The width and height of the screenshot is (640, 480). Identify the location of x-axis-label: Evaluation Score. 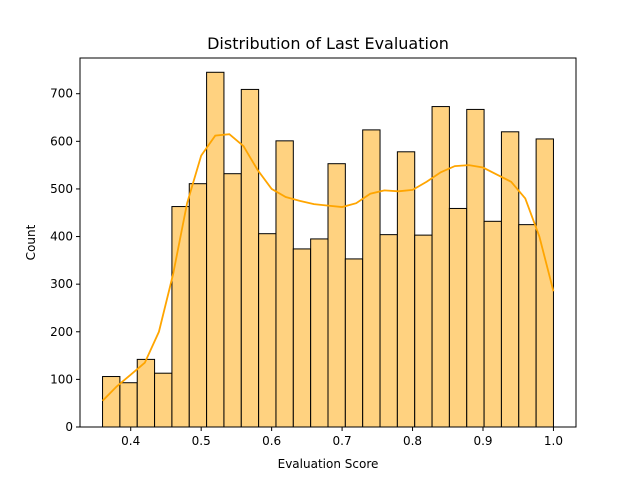
(328, 464).